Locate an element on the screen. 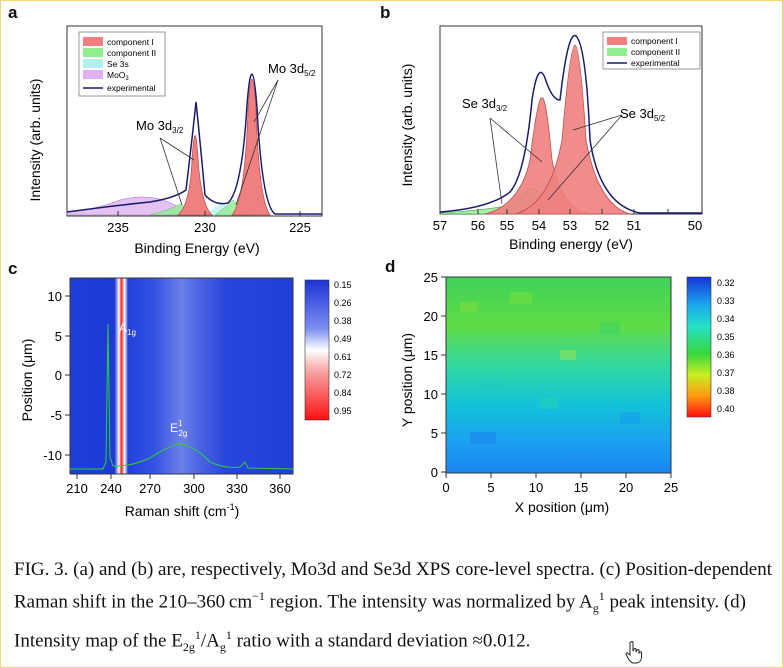  colorbar-d-label: 0.38 is located at coordinates (726, 391).